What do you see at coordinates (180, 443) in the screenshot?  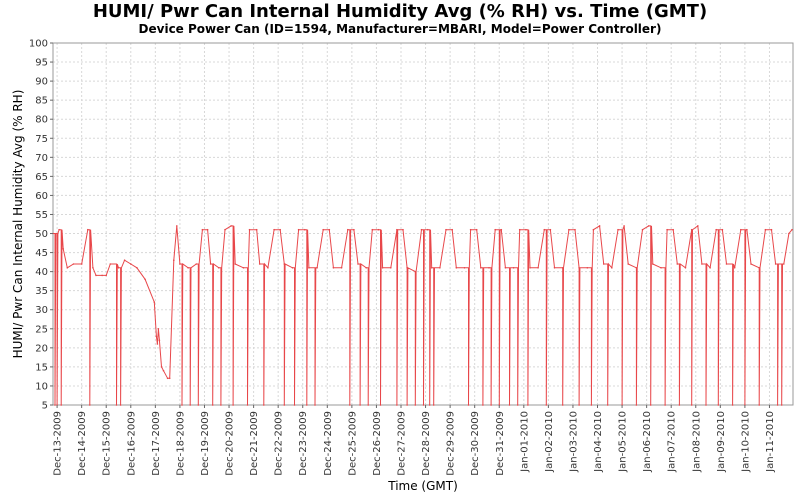 I see `x-tick-label: Dec-18-2009` at bounding box center [180, 443].